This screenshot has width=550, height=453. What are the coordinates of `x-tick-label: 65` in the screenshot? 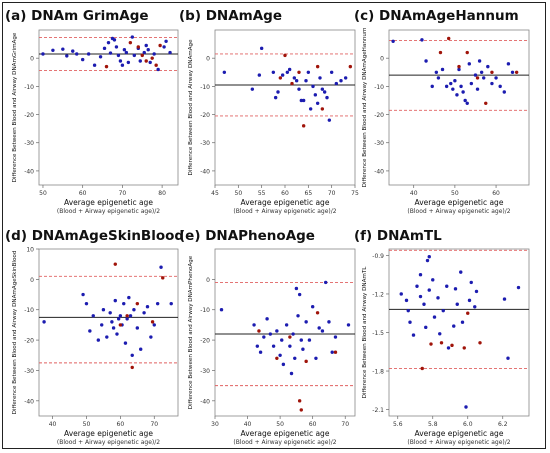 It's located at (309, 193).